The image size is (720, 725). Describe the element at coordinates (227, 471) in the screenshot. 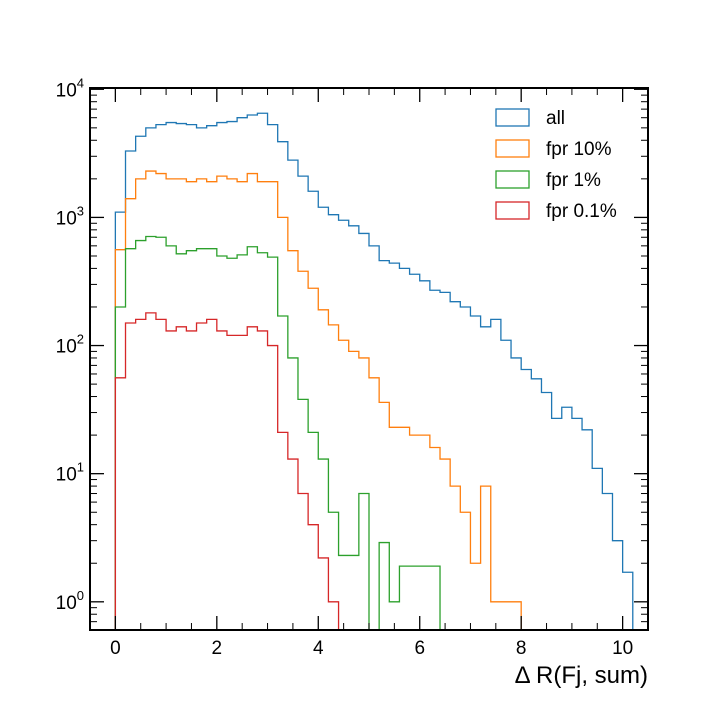

I see `series-fpr-0-1--line` at that location.